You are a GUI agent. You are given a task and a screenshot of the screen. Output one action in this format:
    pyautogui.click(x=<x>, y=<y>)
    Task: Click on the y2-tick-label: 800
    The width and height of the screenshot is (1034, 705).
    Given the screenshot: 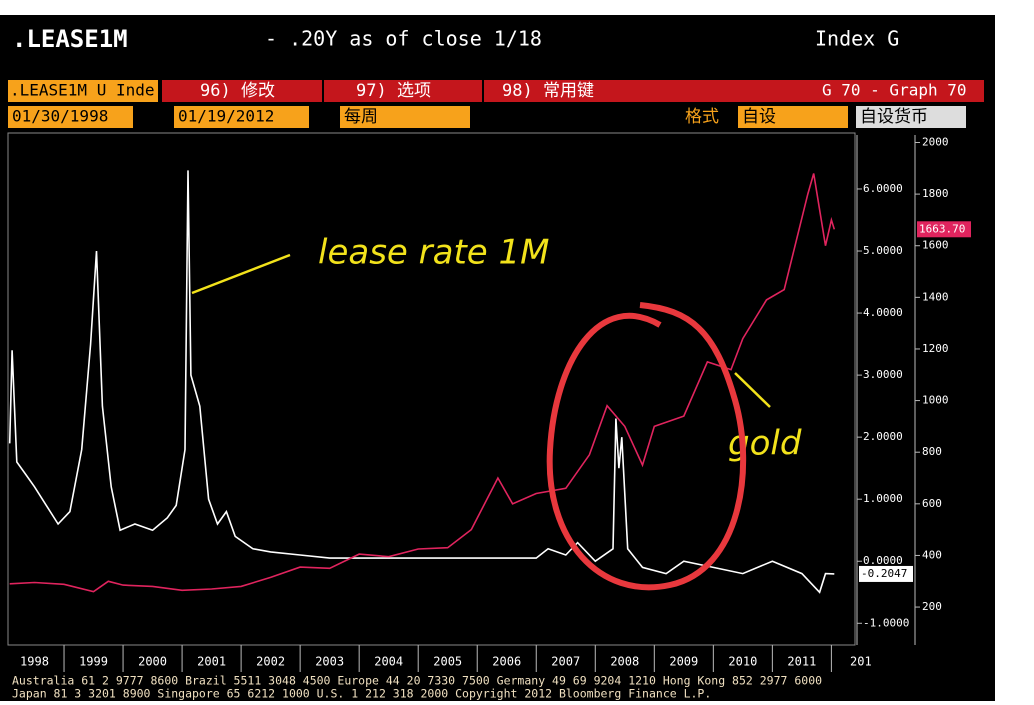 What is the action you would take?
    pyautogui.click(x=932, y=451)
    